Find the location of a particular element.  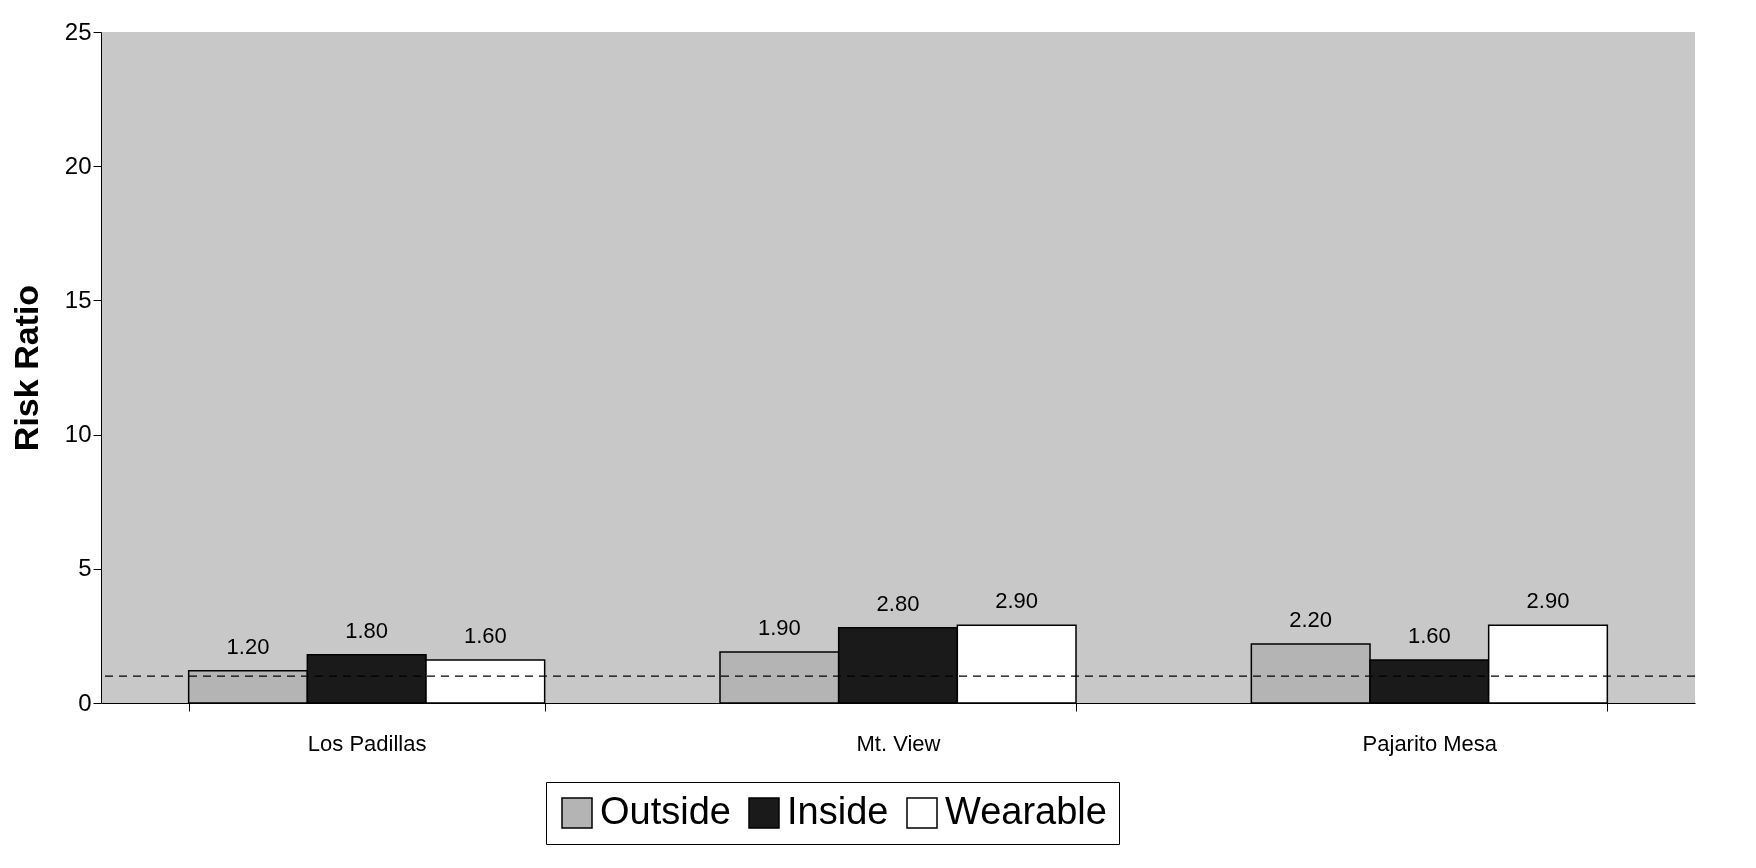

data-label: 1.80 is located at coordinates (367, 630).